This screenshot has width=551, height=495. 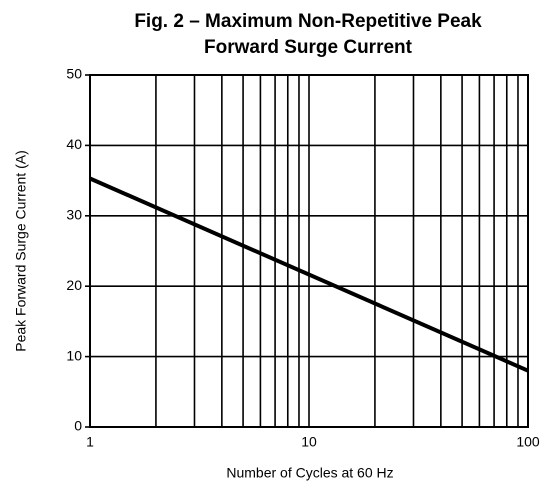 What do you see at coordinates (74, 355) in the screenshot?
I see `y-tick-label: 10` at bounding box center [74, 355].